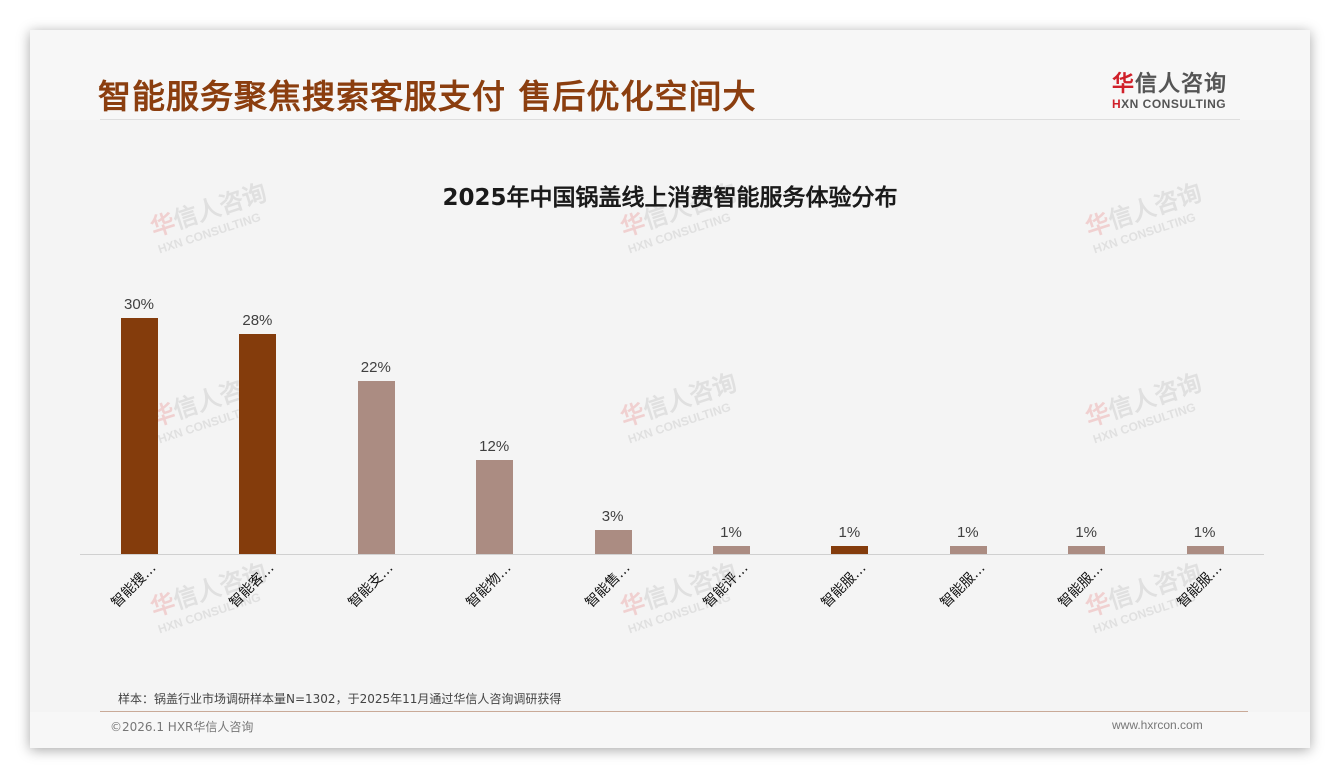 The width and height of the screenshot is (1340, 780). Describe the element at coordinates (674, 711) in the screenshot. I see `footer-divider` at that location.